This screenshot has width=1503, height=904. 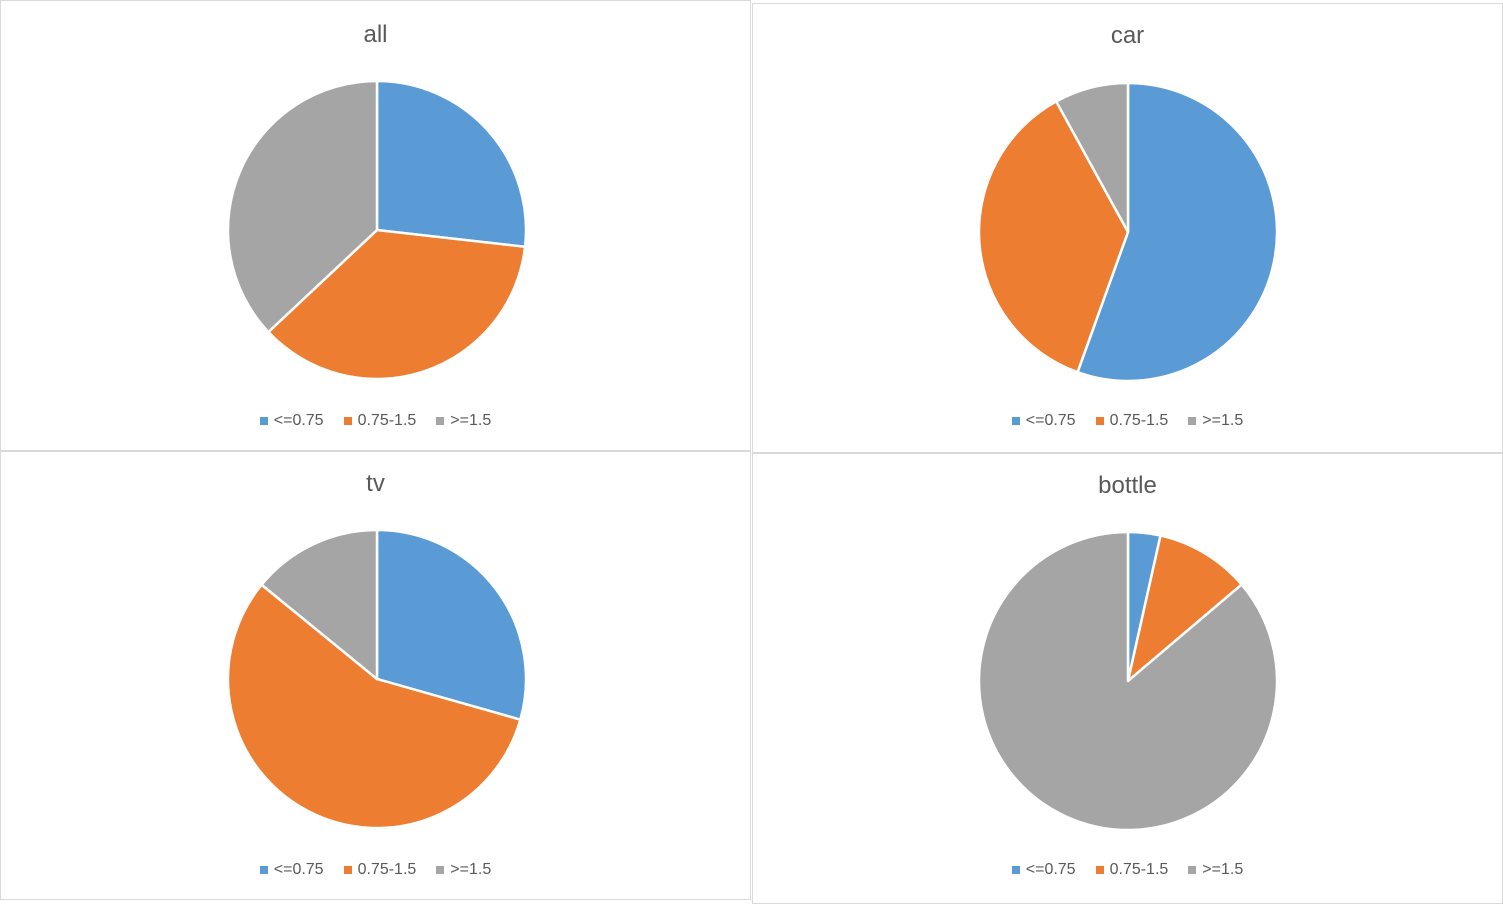 I want to click on pie-chart-tv, so click(x=377, y=679).